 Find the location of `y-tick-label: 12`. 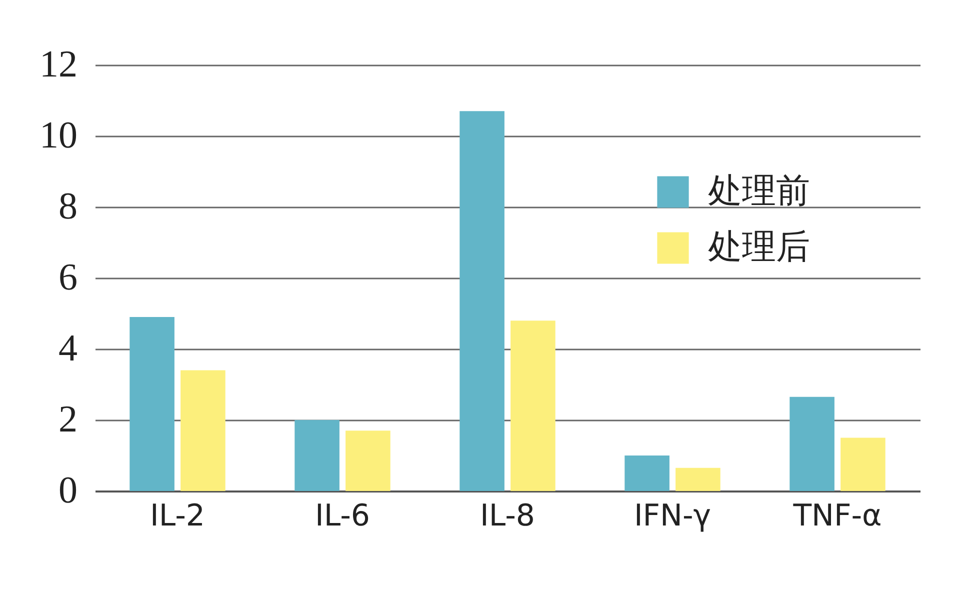

y-tick-label: 12 is located at coordinates (59, 65).